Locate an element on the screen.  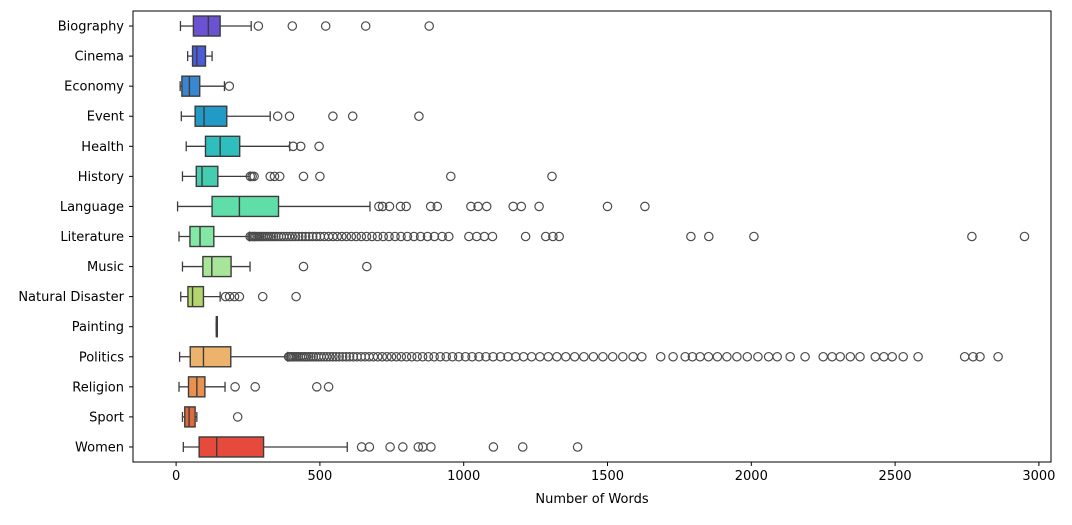
box-literature is located at coordinates (604, 236).